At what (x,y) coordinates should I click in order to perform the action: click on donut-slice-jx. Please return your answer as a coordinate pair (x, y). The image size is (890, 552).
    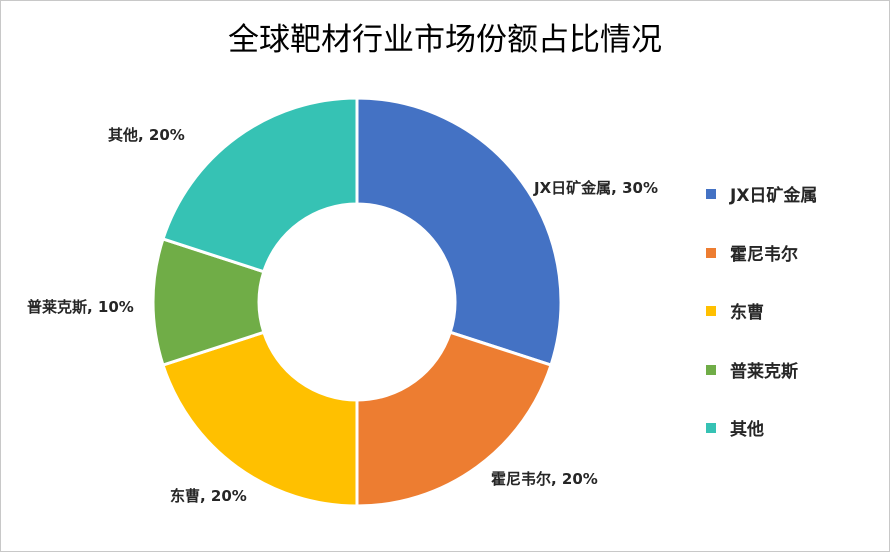
    Looking at the image, I should click on (459, 231).